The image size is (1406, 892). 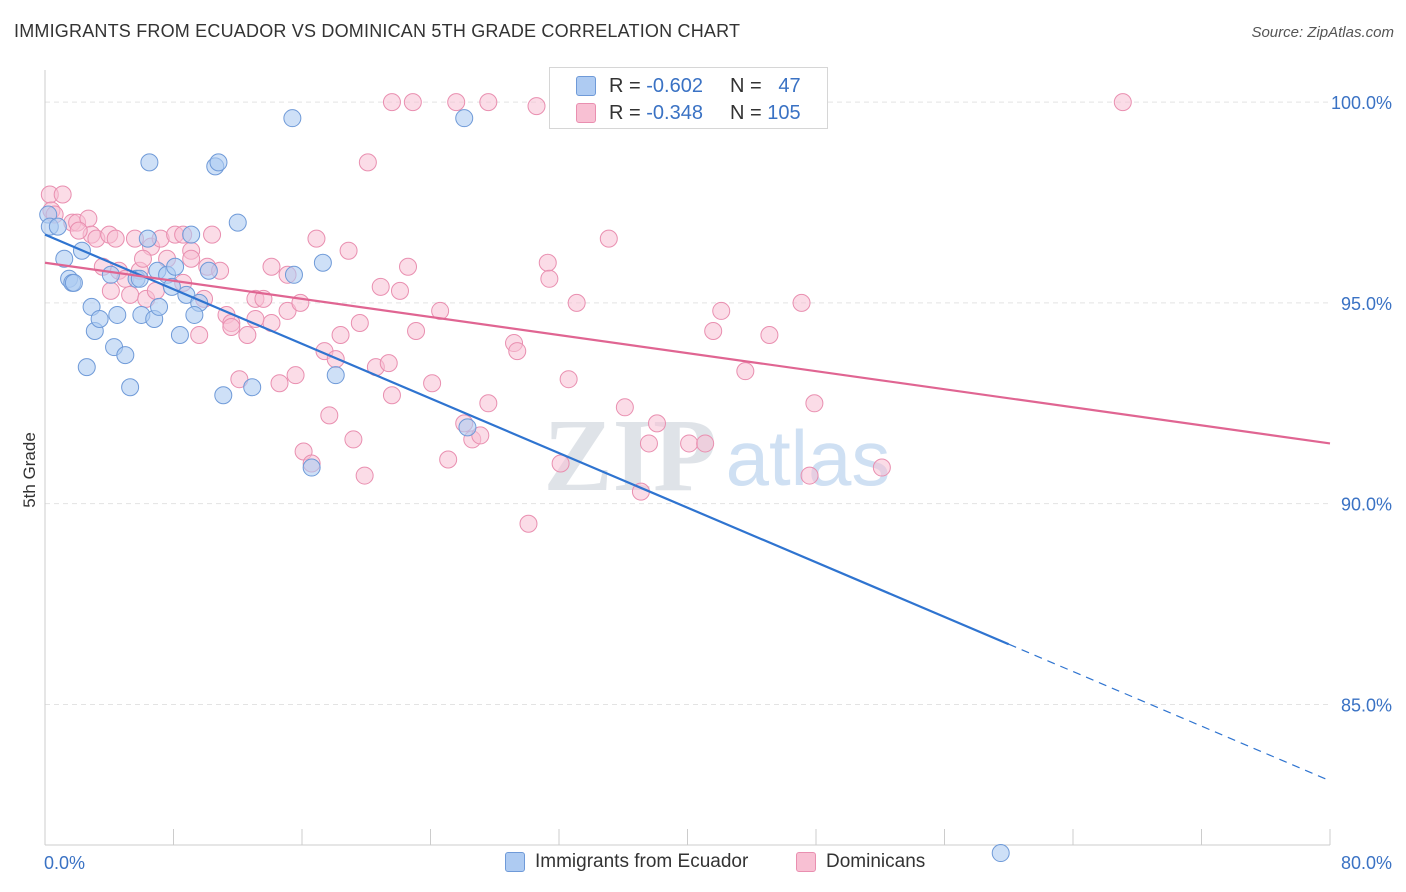 I want to click on legend-item-ecuador: Immigrants from Ecuador, so click(x=626, y=862).